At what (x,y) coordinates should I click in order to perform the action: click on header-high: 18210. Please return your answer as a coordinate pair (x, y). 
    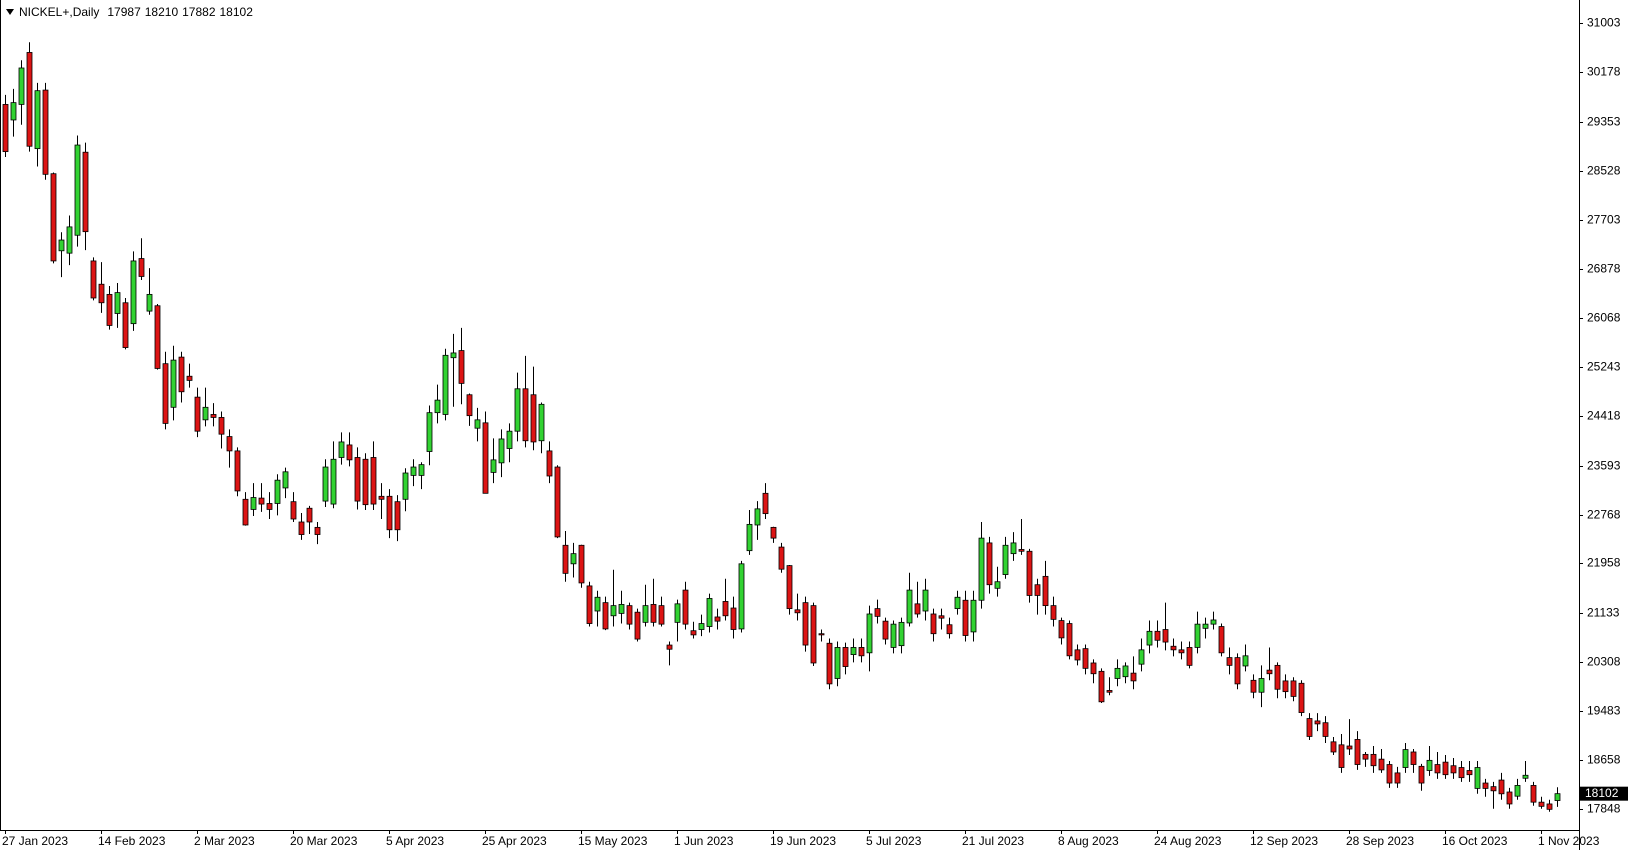
    Looking at the image, I should click on (162, 12).